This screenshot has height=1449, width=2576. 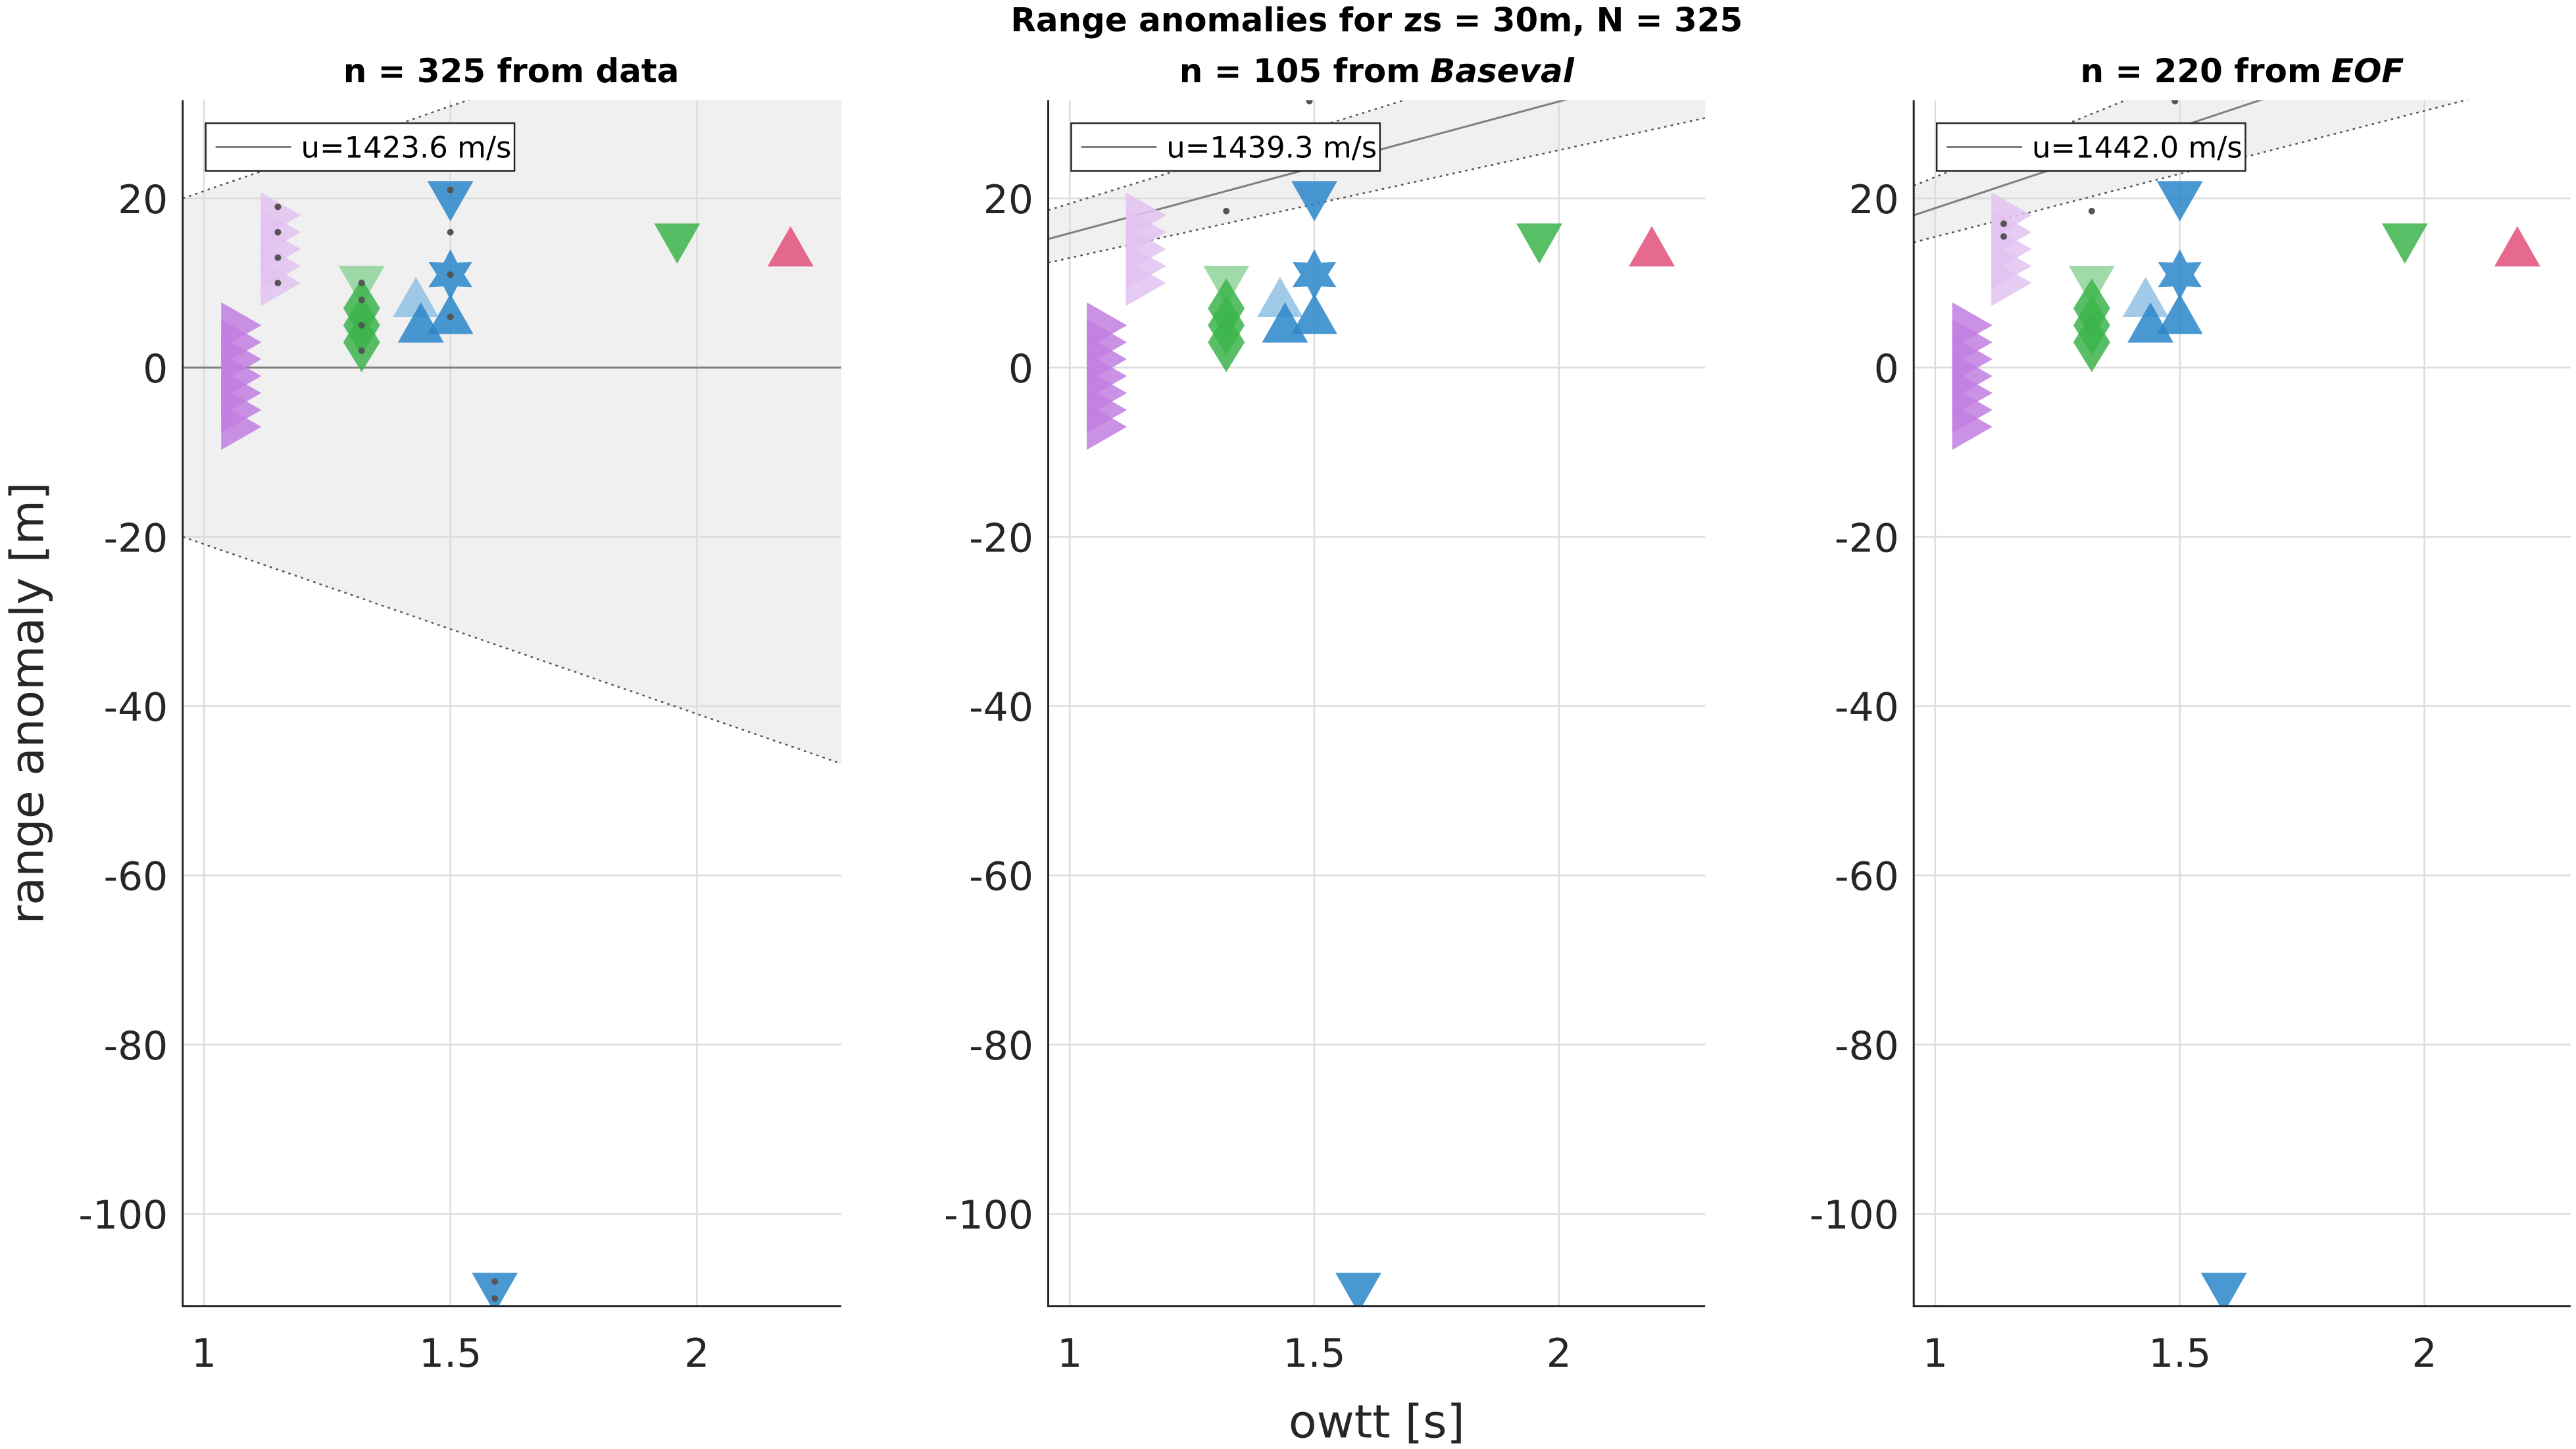 What do you see at coordinates (406, 147) in the screenshot?
I see `legend-label: u=1423.6 m/s` at bounding box center [406, 147].